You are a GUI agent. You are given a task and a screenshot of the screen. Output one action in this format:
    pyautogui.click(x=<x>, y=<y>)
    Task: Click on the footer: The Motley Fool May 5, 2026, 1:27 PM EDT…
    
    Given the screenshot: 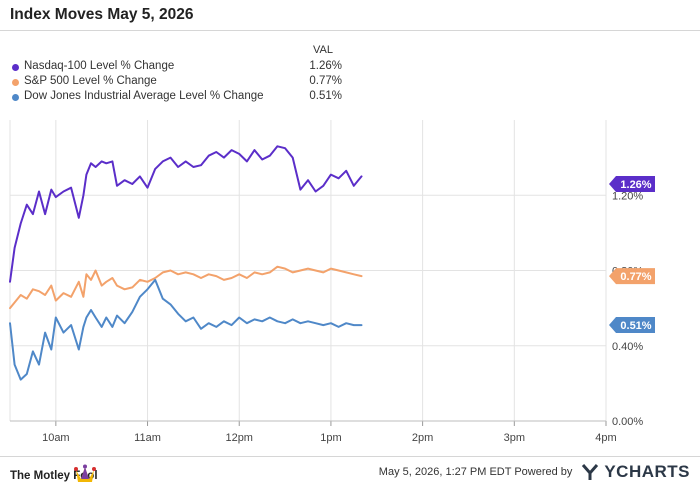 What is the action you would take?
    pyautogui.click(x=350, y=473)
    